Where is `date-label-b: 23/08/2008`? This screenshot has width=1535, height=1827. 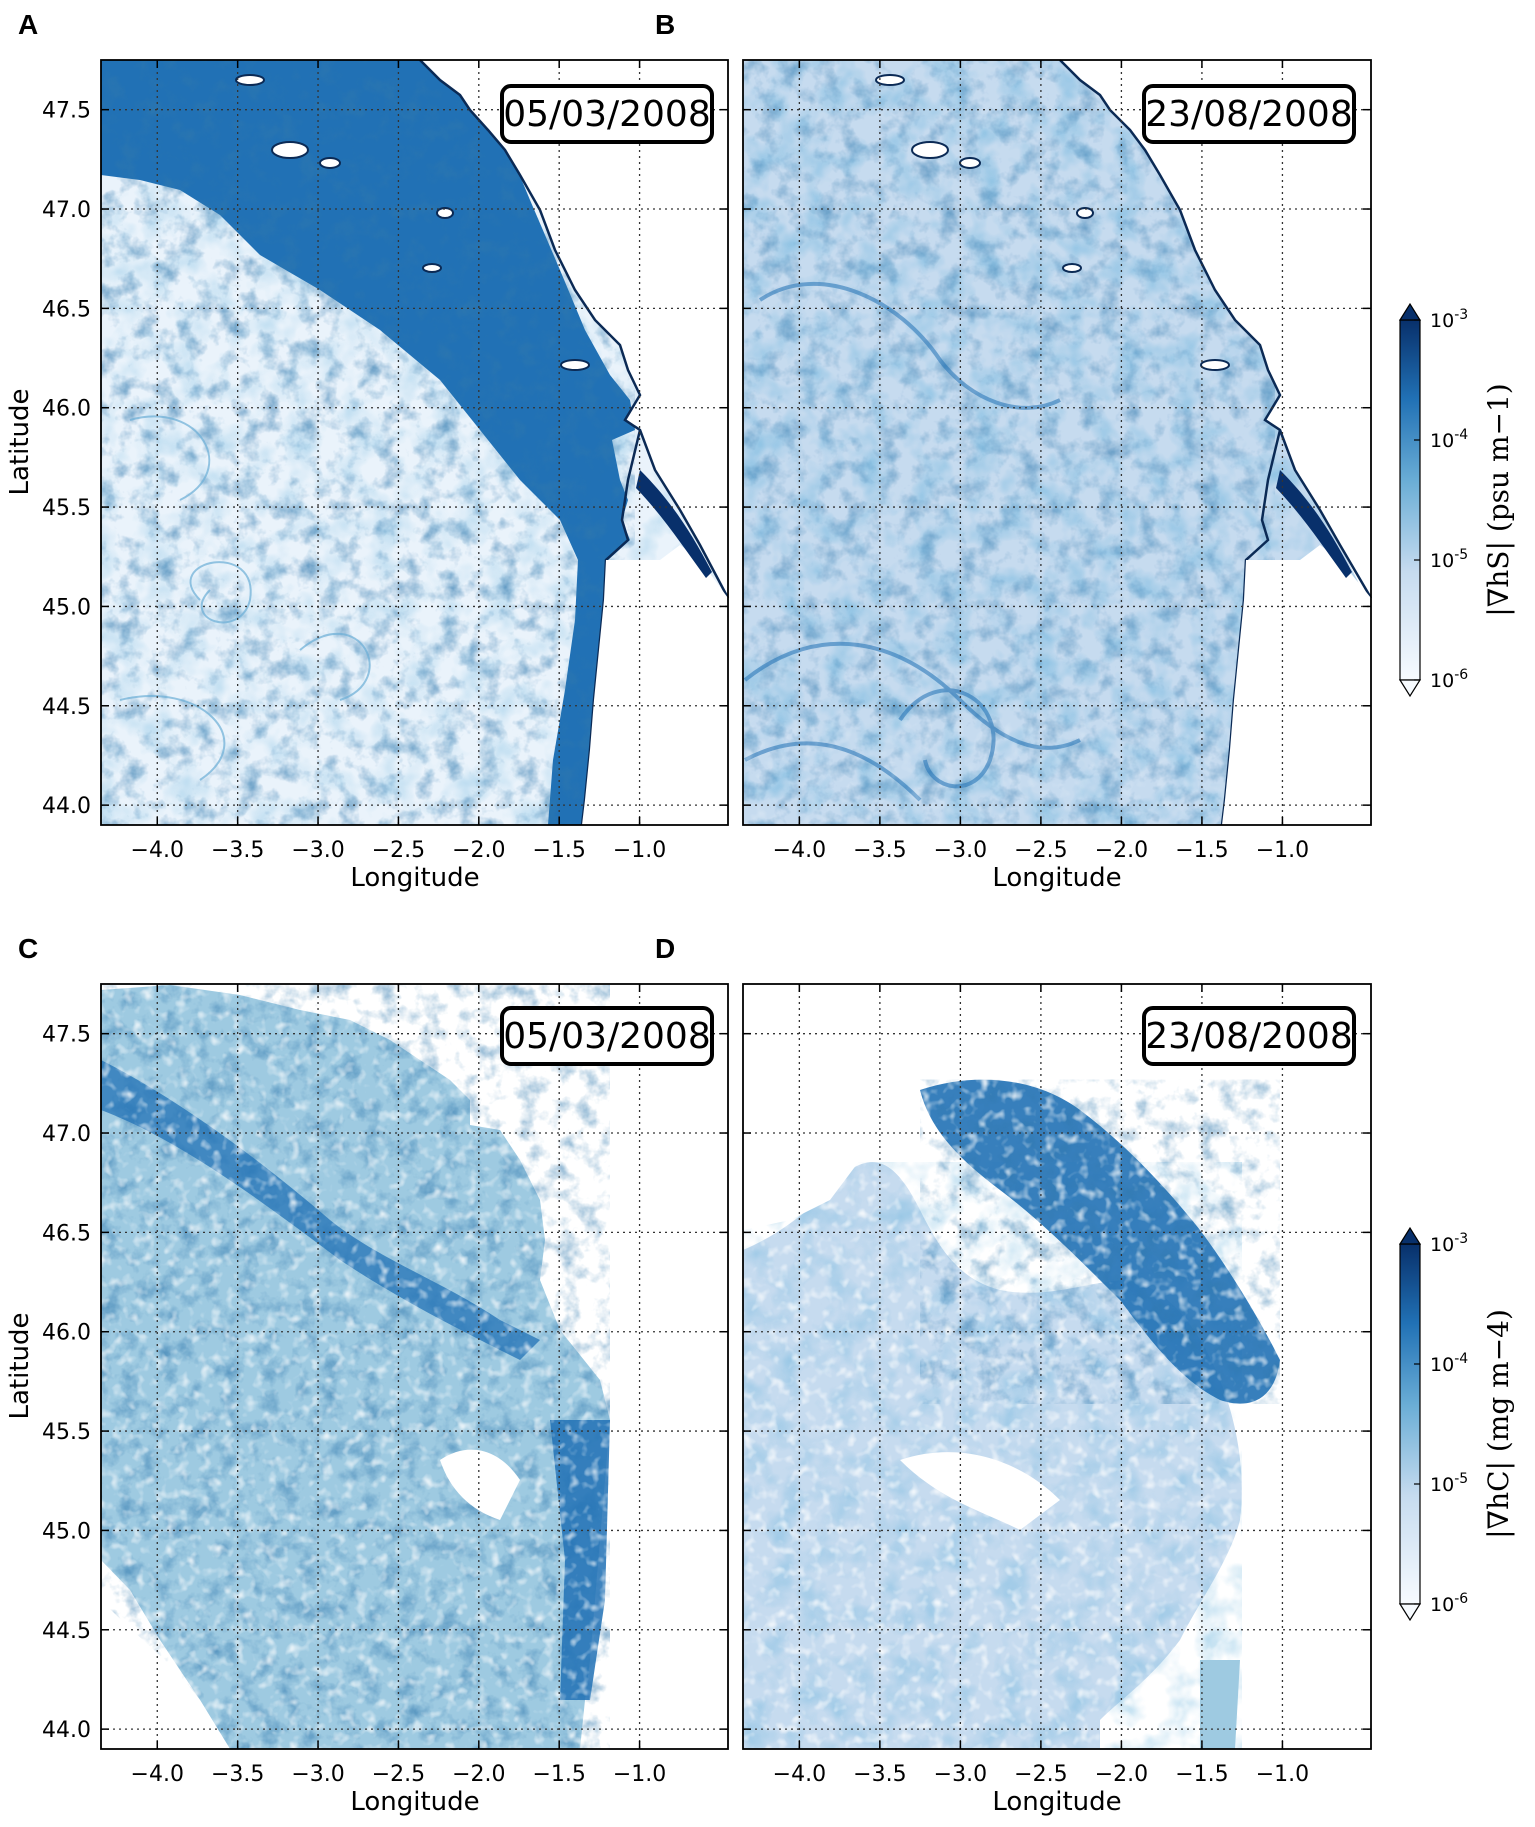
date-label-b: 23/08/2008 is located at coordinates (1249, 114).